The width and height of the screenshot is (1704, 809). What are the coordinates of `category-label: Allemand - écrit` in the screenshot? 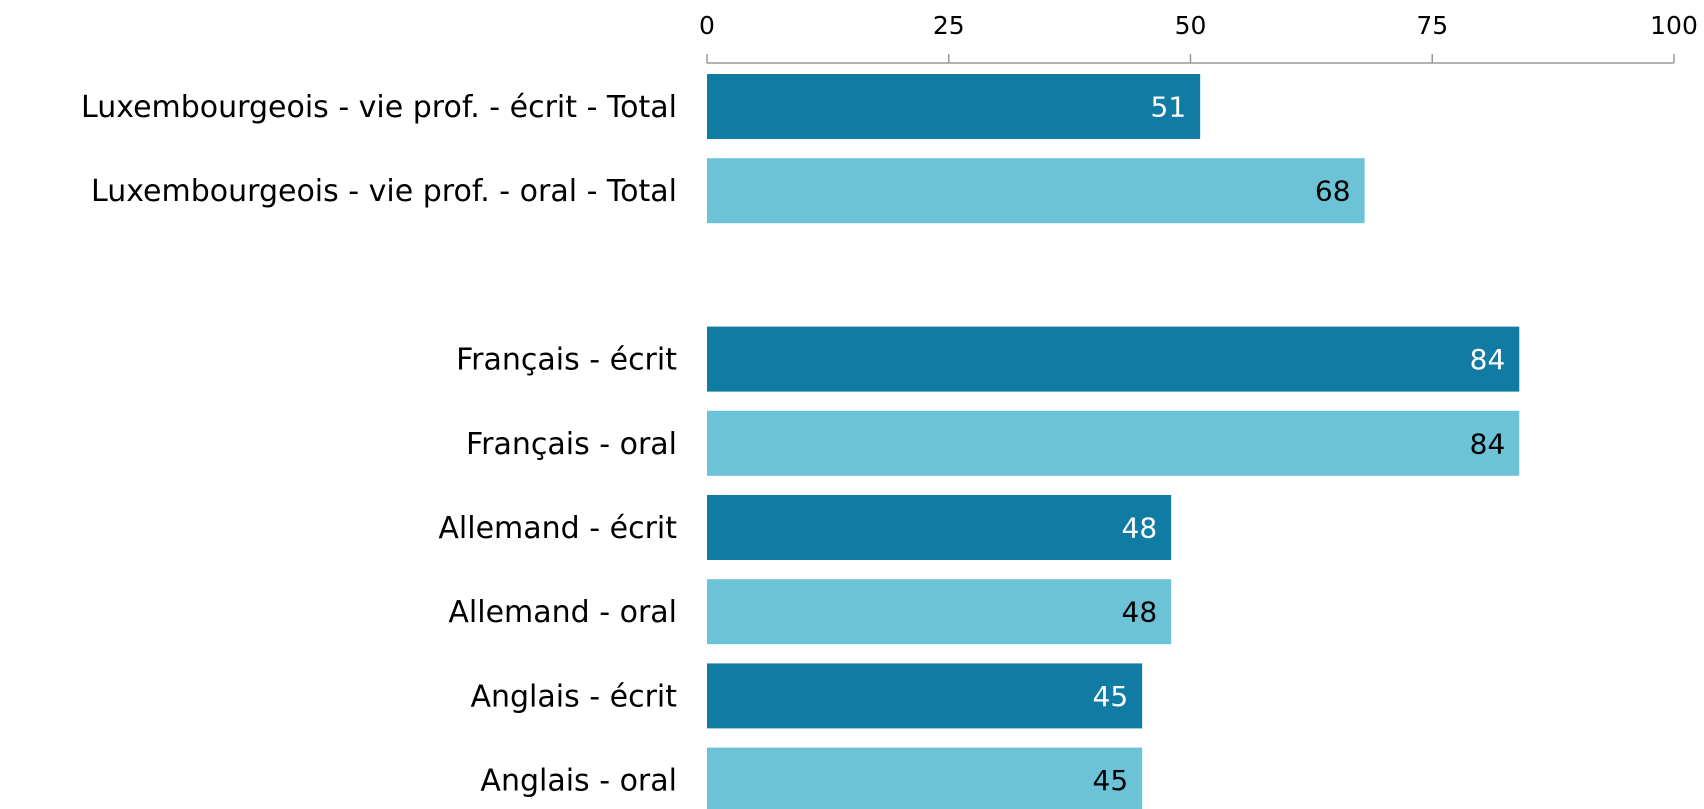 It's located at (557, 528).